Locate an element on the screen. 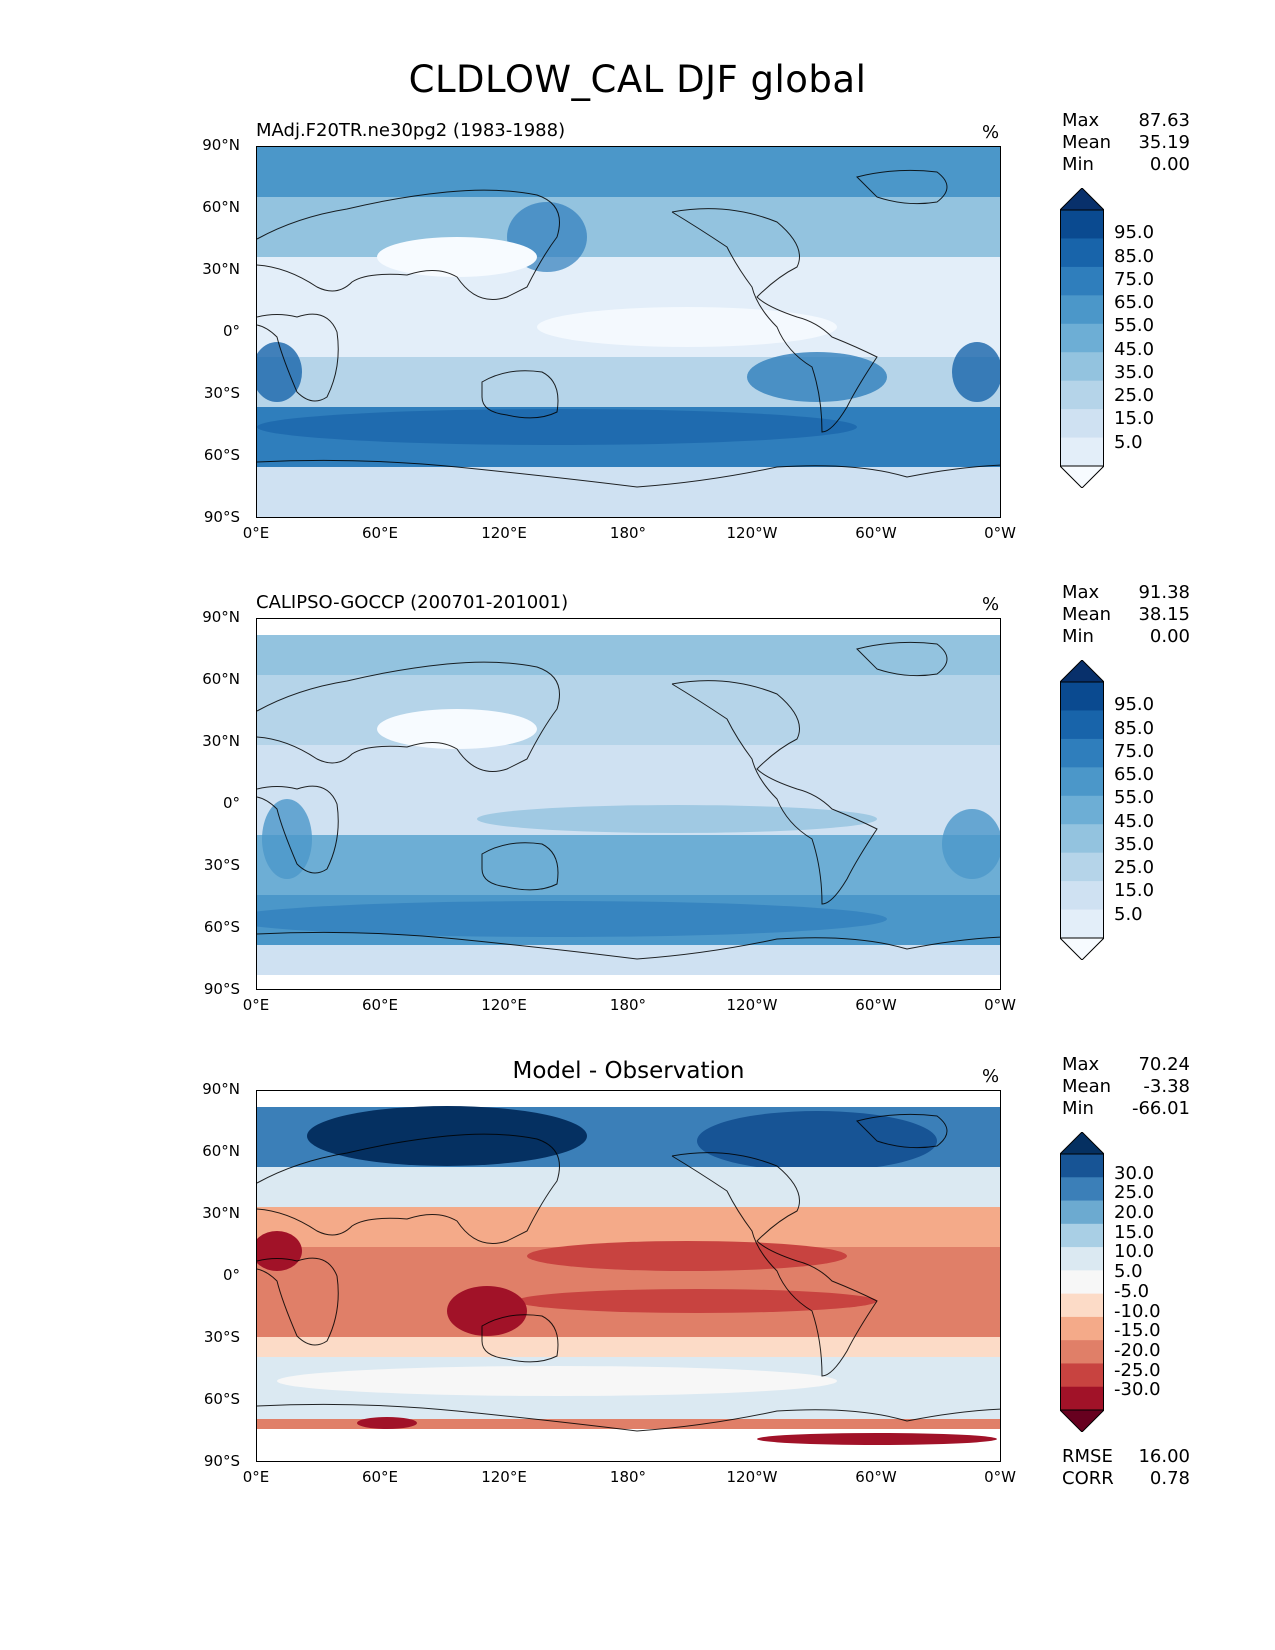 Image resolution: width=1275 pixels, height=1650 pixels. x-tick-label: 180° is located at coordinates (628, 1477).